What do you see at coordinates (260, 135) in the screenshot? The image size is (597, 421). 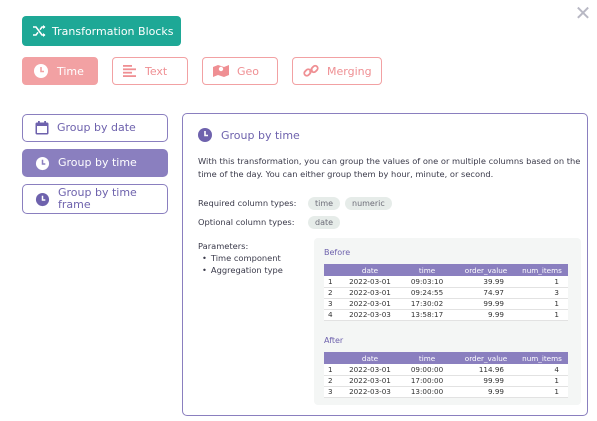 I see `panel-title-label: Group by time` at bounding box center [260, 135].